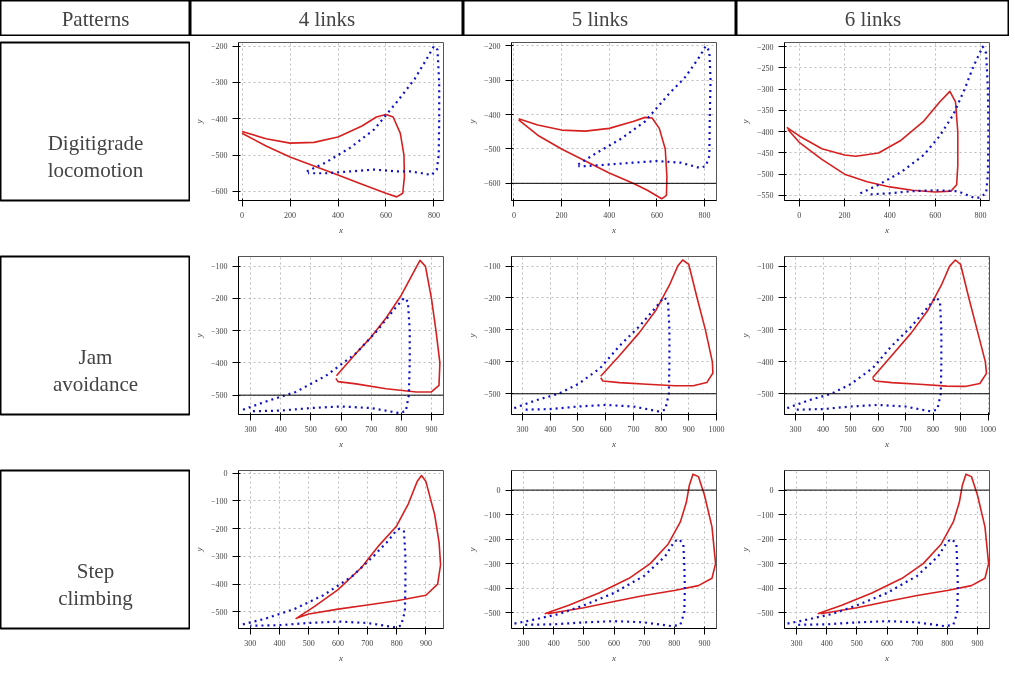  What do you see at coordinates (600, 18) in the screenshot?
I see `text: 5 links` at bounding box center [600, 18].